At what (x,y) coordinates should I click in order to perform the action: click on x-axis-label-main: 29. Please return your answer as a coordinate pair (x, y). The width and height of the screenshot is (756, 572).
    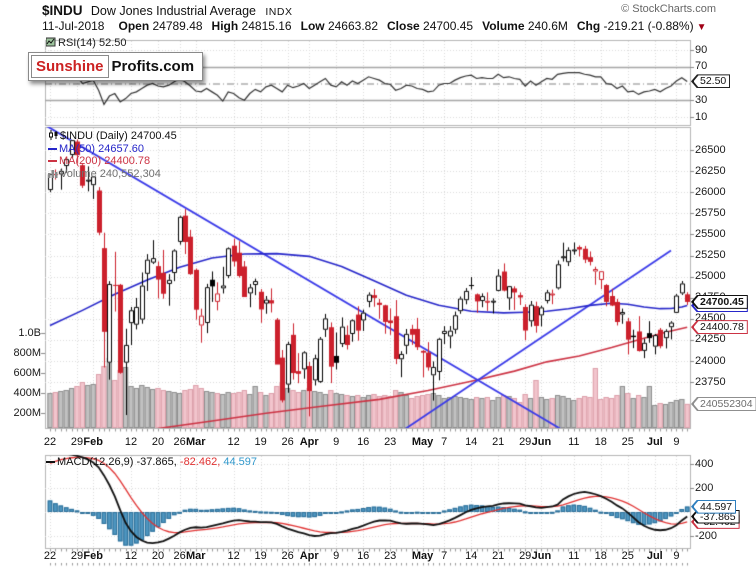
    Looking at the image, I should click on (525, 442).